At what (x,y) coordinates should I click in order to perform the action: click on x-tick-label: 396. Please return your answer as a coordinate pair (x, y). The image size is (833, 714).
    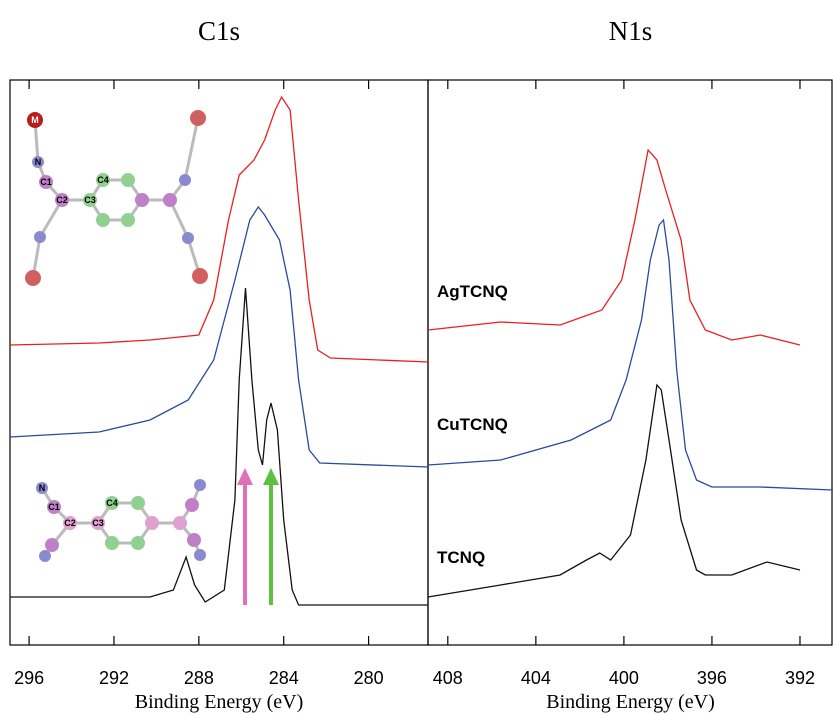
    Looking at the image, I should click on (712, 678).